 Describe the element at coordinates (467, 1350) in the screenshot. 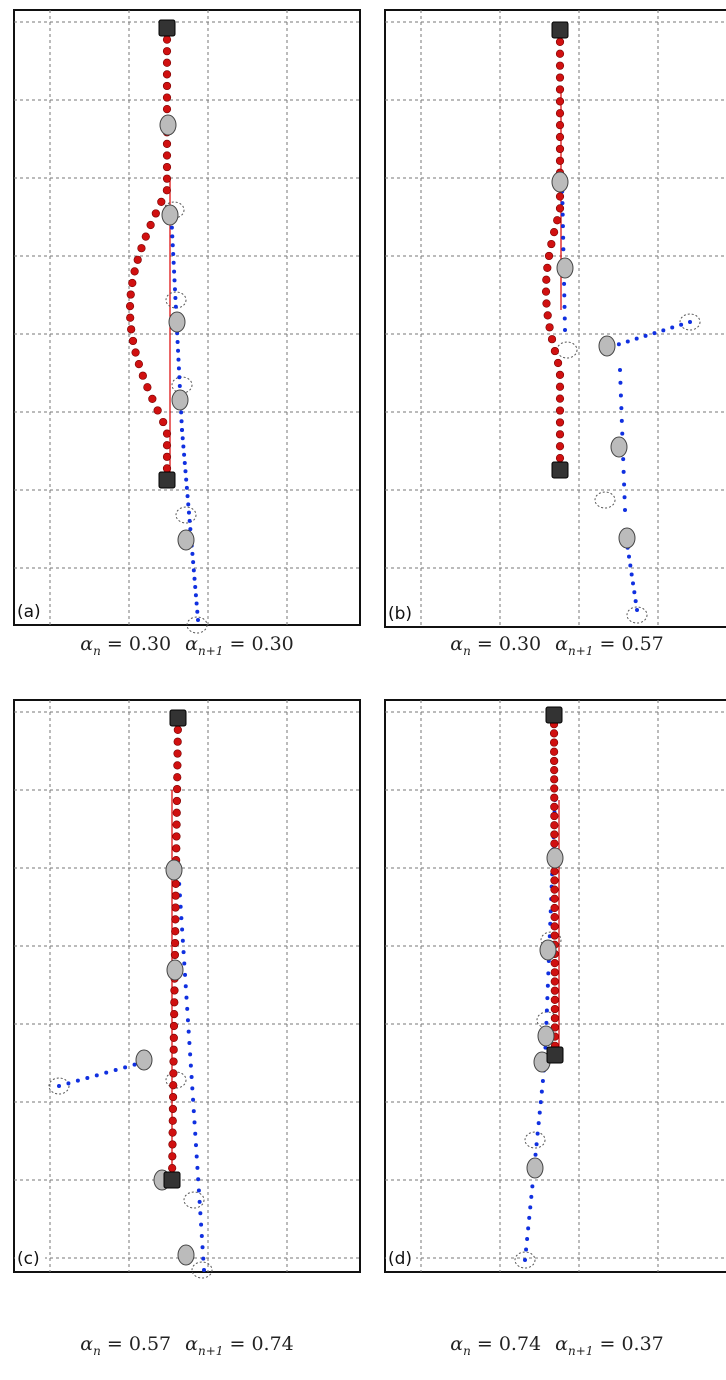

I see `caption-part: n` at that location.